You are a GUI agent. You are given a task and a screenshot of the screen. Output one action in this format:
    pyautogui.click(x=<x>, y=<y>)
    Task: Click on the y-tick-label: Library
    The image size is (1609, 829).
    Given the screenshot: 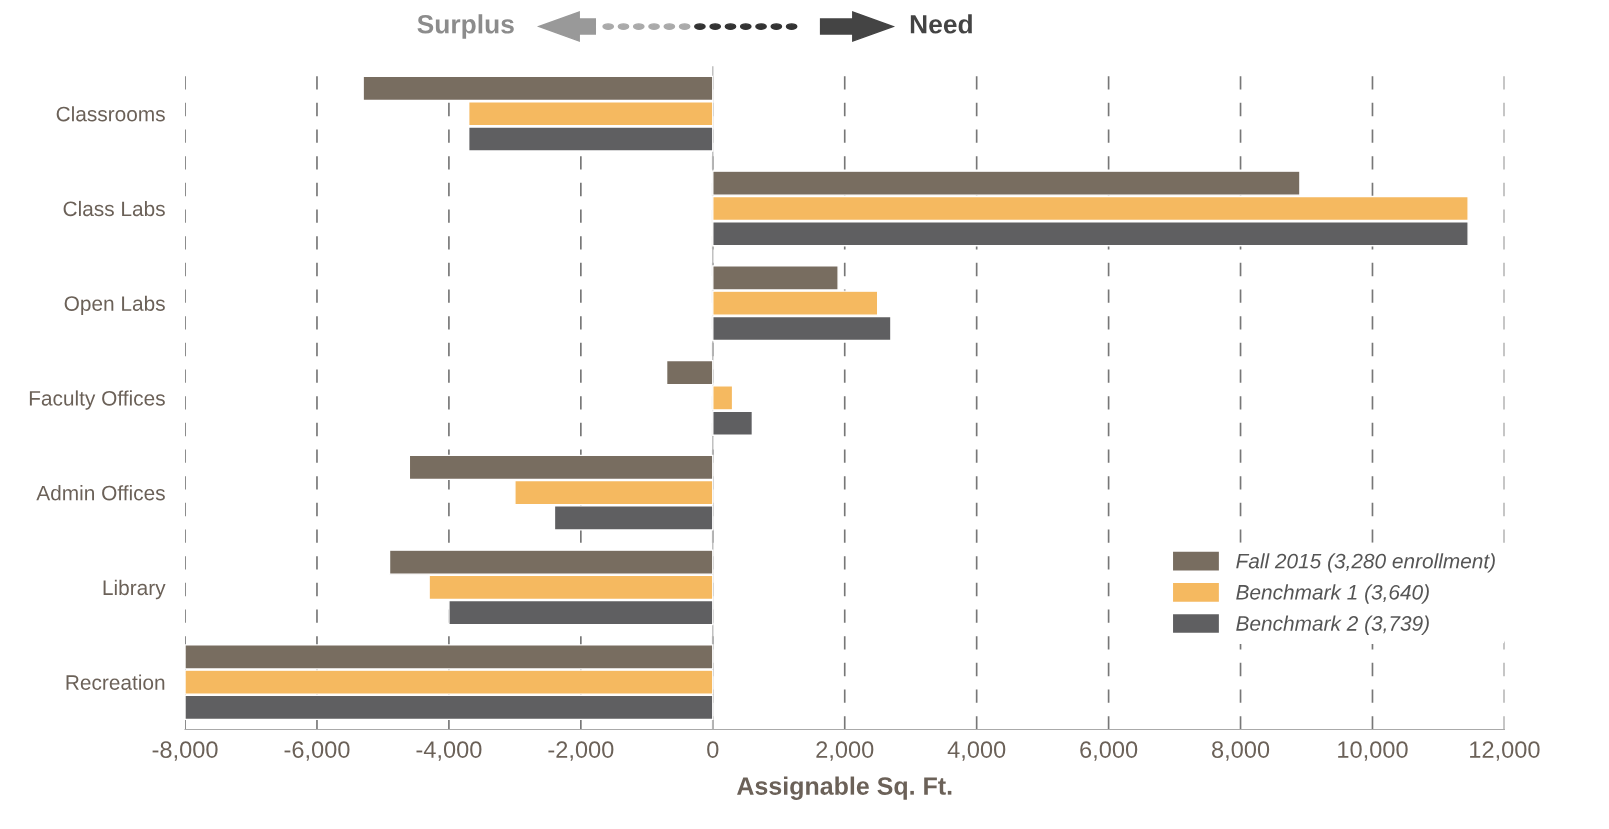 What is the action you would take?
    pyautogui.click(x=134, y=589)
    